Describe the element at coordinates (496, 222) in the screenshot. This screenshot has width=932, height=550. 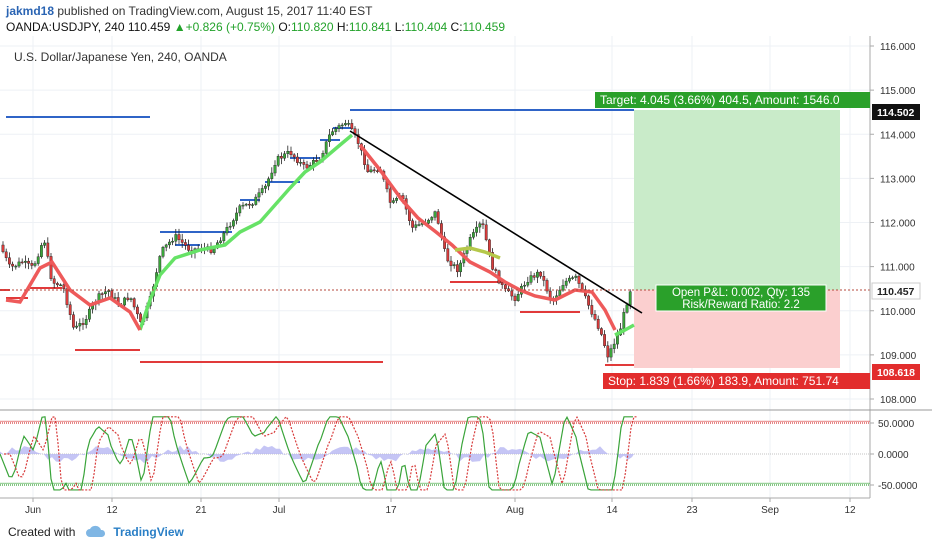
I see `trend-line` at that location.